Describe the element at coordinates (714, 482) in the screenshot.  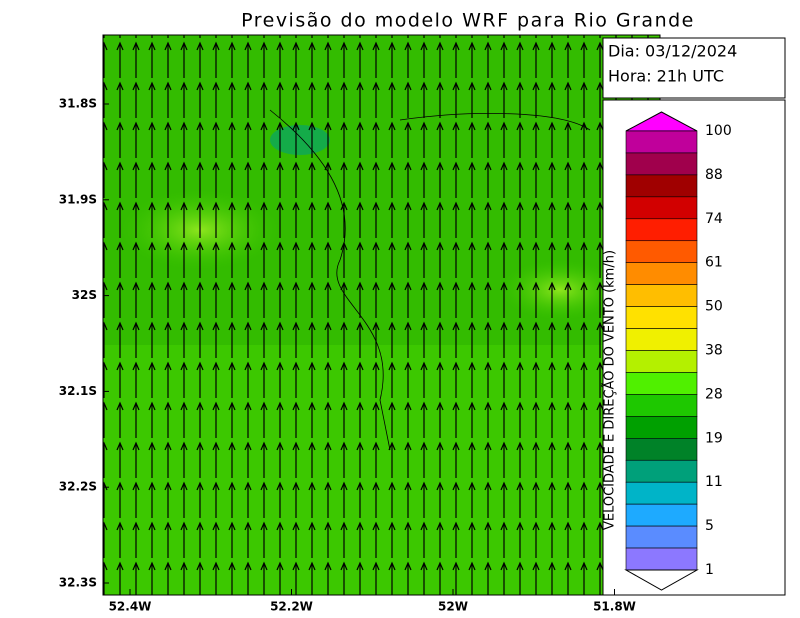
I see `colorbar-tick-label: 11` at that location.